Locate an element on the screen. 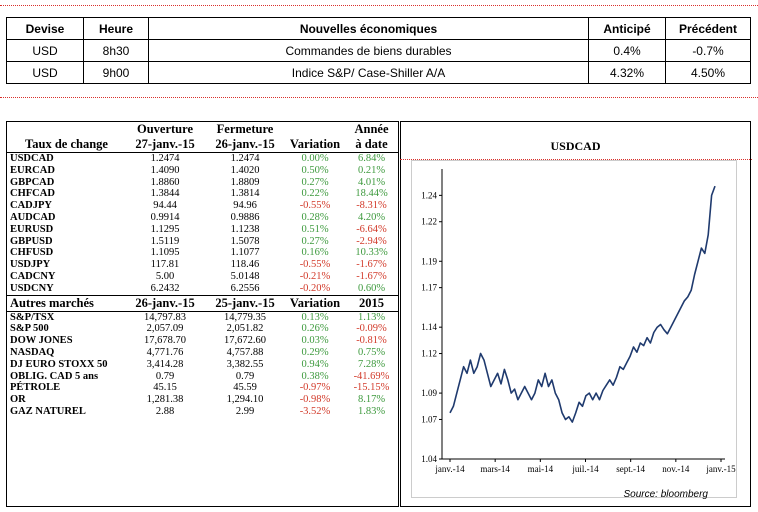 This screenshot has height=512, width=758. y-tick-label: 1.04 is located at coordinates (429, 459).